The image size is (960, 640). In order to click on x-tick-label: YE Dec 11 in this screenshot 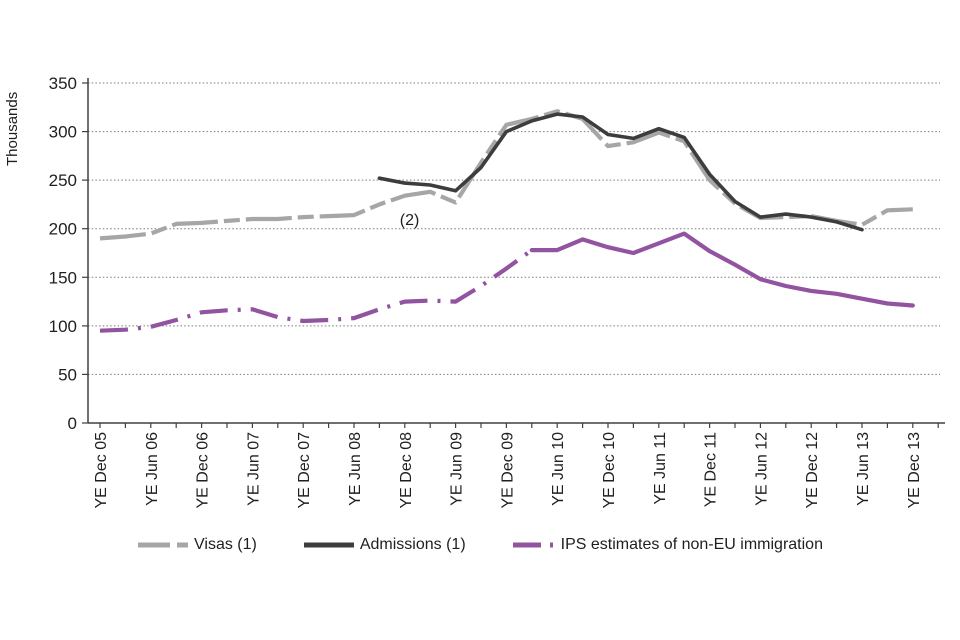, I will do `click(711, 469)`.